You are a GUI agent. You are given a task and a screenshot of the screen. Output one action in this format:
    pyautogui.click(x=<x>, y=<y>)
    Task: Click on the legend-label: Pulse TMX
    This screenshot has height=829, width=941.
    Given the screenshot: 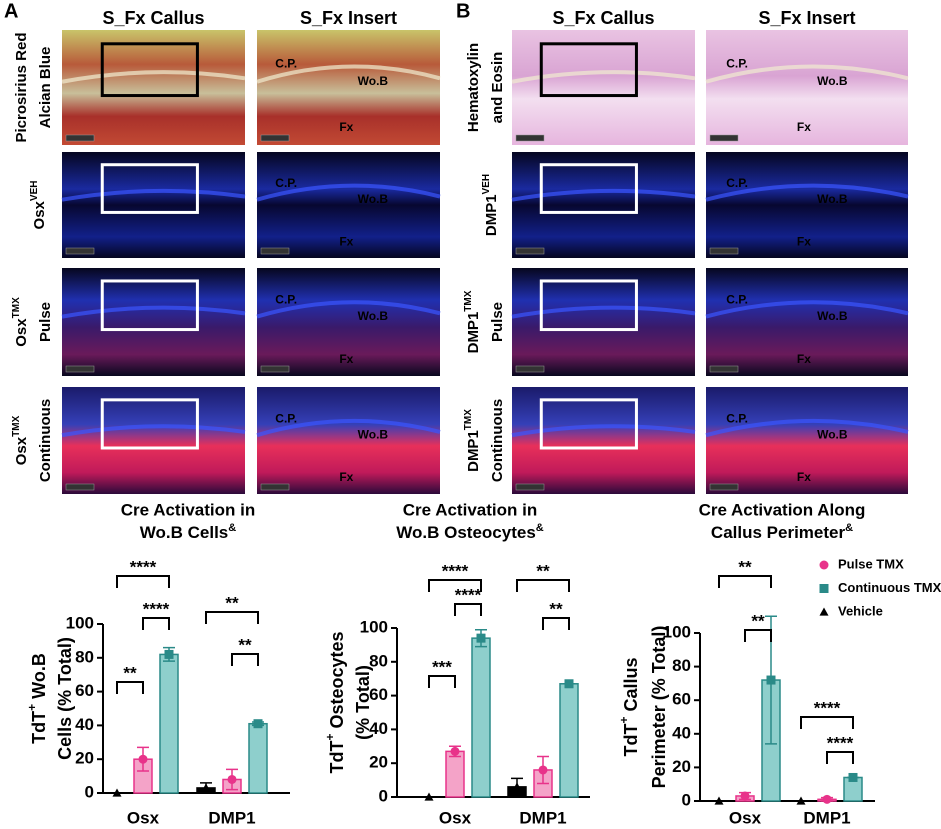 What is the action you would take?
    pyautogui.click(x=871, y=563)
    